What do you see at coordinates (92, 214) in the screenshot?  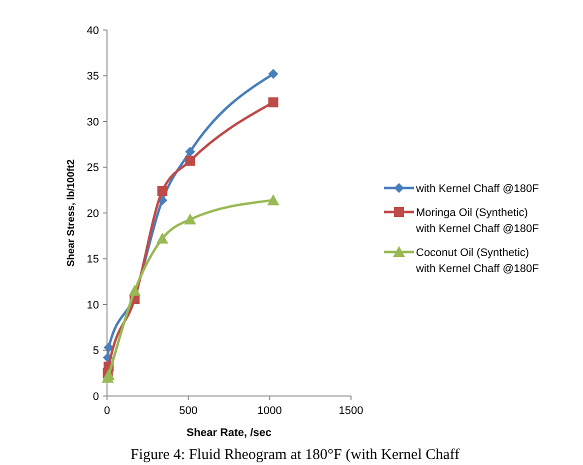 I see `y-tick-label: 20` at bounding box center [92, 214].